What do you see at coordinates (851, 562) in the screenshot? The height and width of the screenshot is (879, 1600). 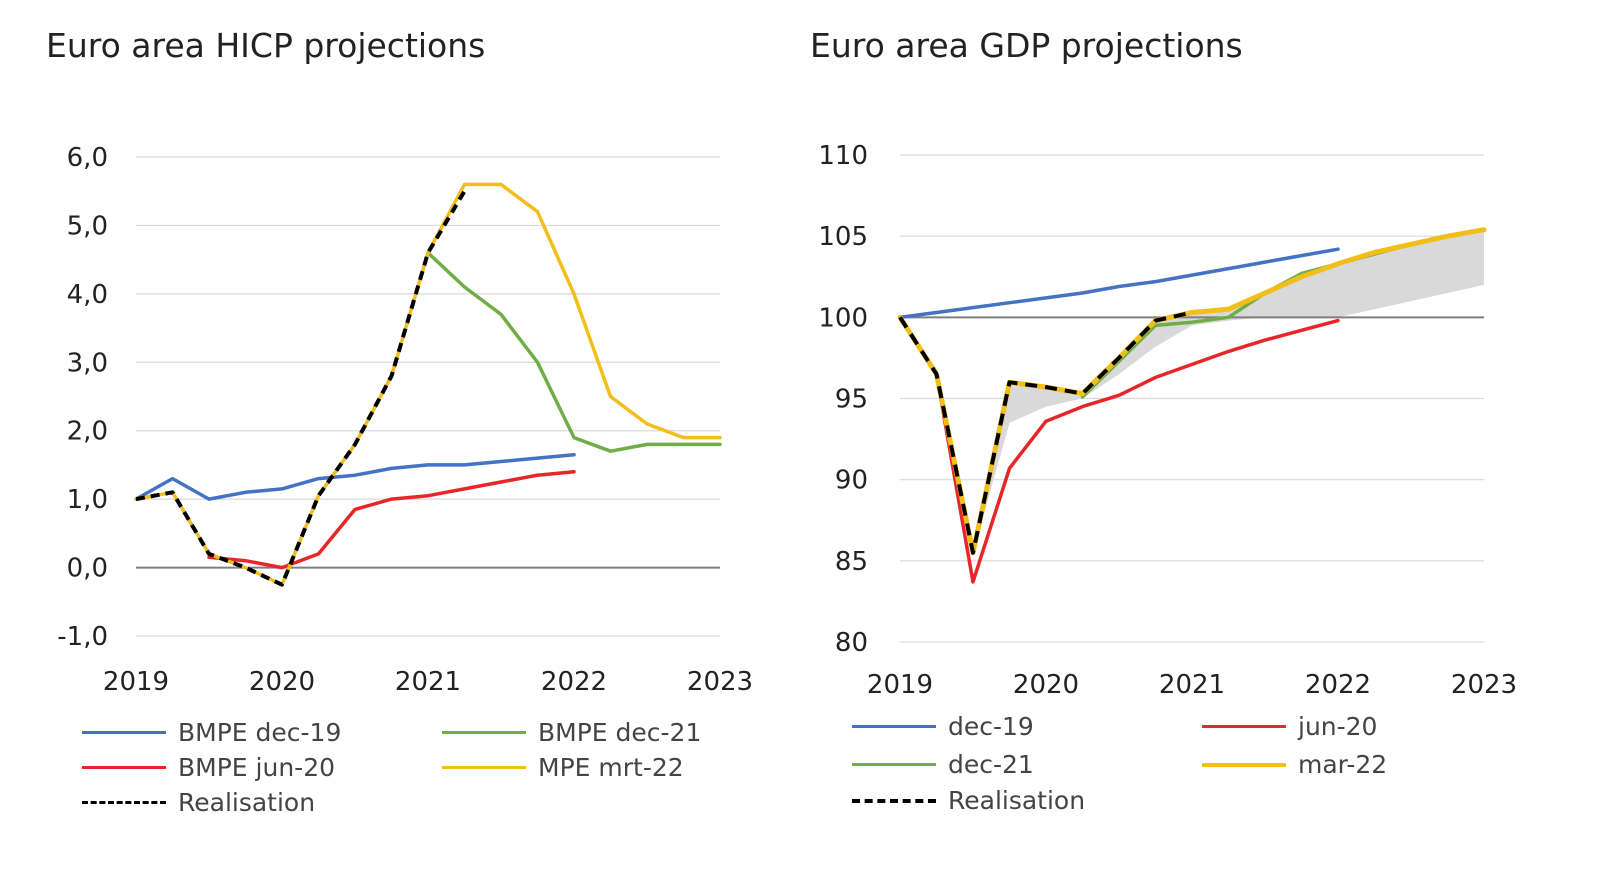 I see `y-tick-label: 85` at bounding box center [851, 562].